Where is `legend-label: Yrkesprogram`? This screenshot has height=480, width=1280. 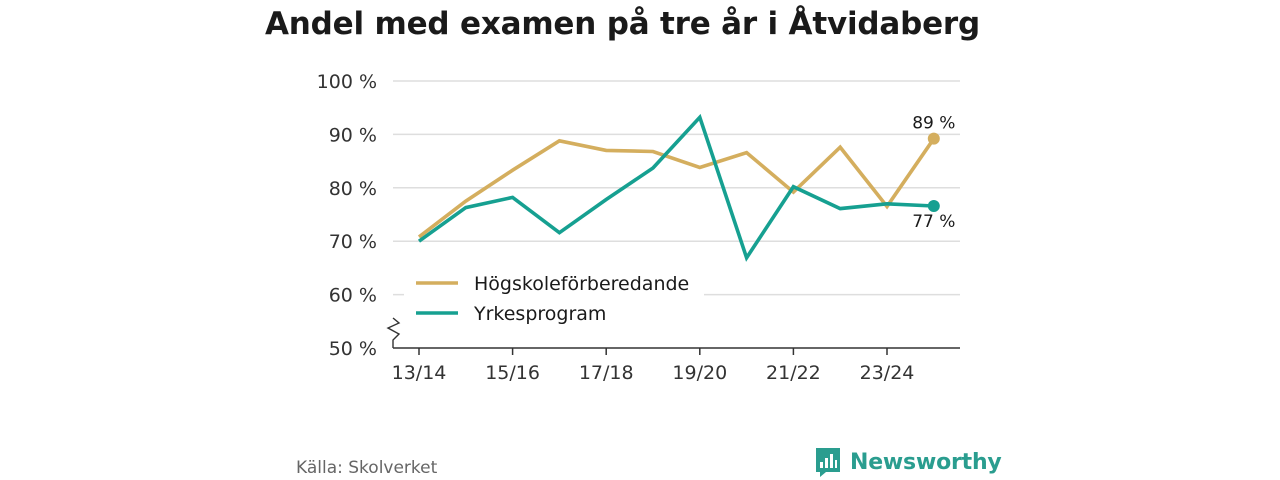 legend-label: Yrkesprogram is located at coordinates (539, 314).